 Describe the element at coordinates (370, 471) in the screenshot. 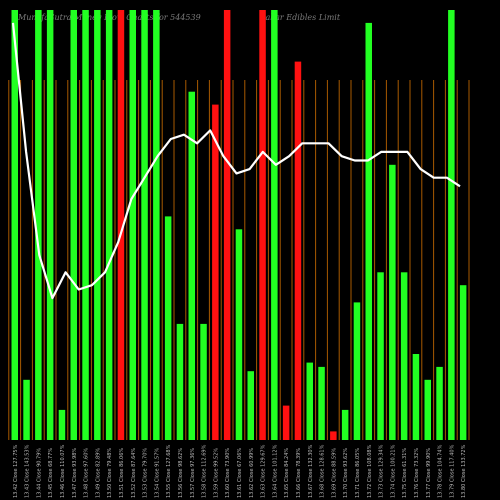

I see `x-tick-label: 13.72 Close 108.08%` at that location.